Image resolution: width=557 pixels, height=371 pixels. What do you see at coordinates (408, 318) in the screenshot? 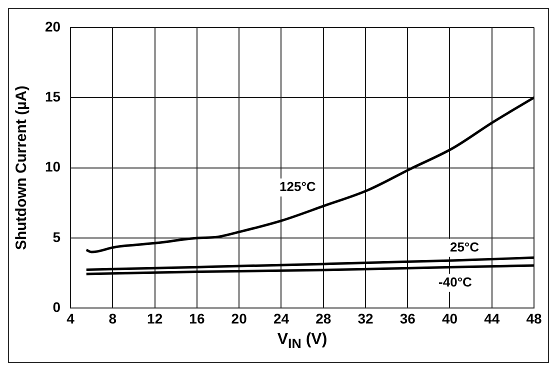
I see `x-tick-label: 36` at bounding box center [408, 318].